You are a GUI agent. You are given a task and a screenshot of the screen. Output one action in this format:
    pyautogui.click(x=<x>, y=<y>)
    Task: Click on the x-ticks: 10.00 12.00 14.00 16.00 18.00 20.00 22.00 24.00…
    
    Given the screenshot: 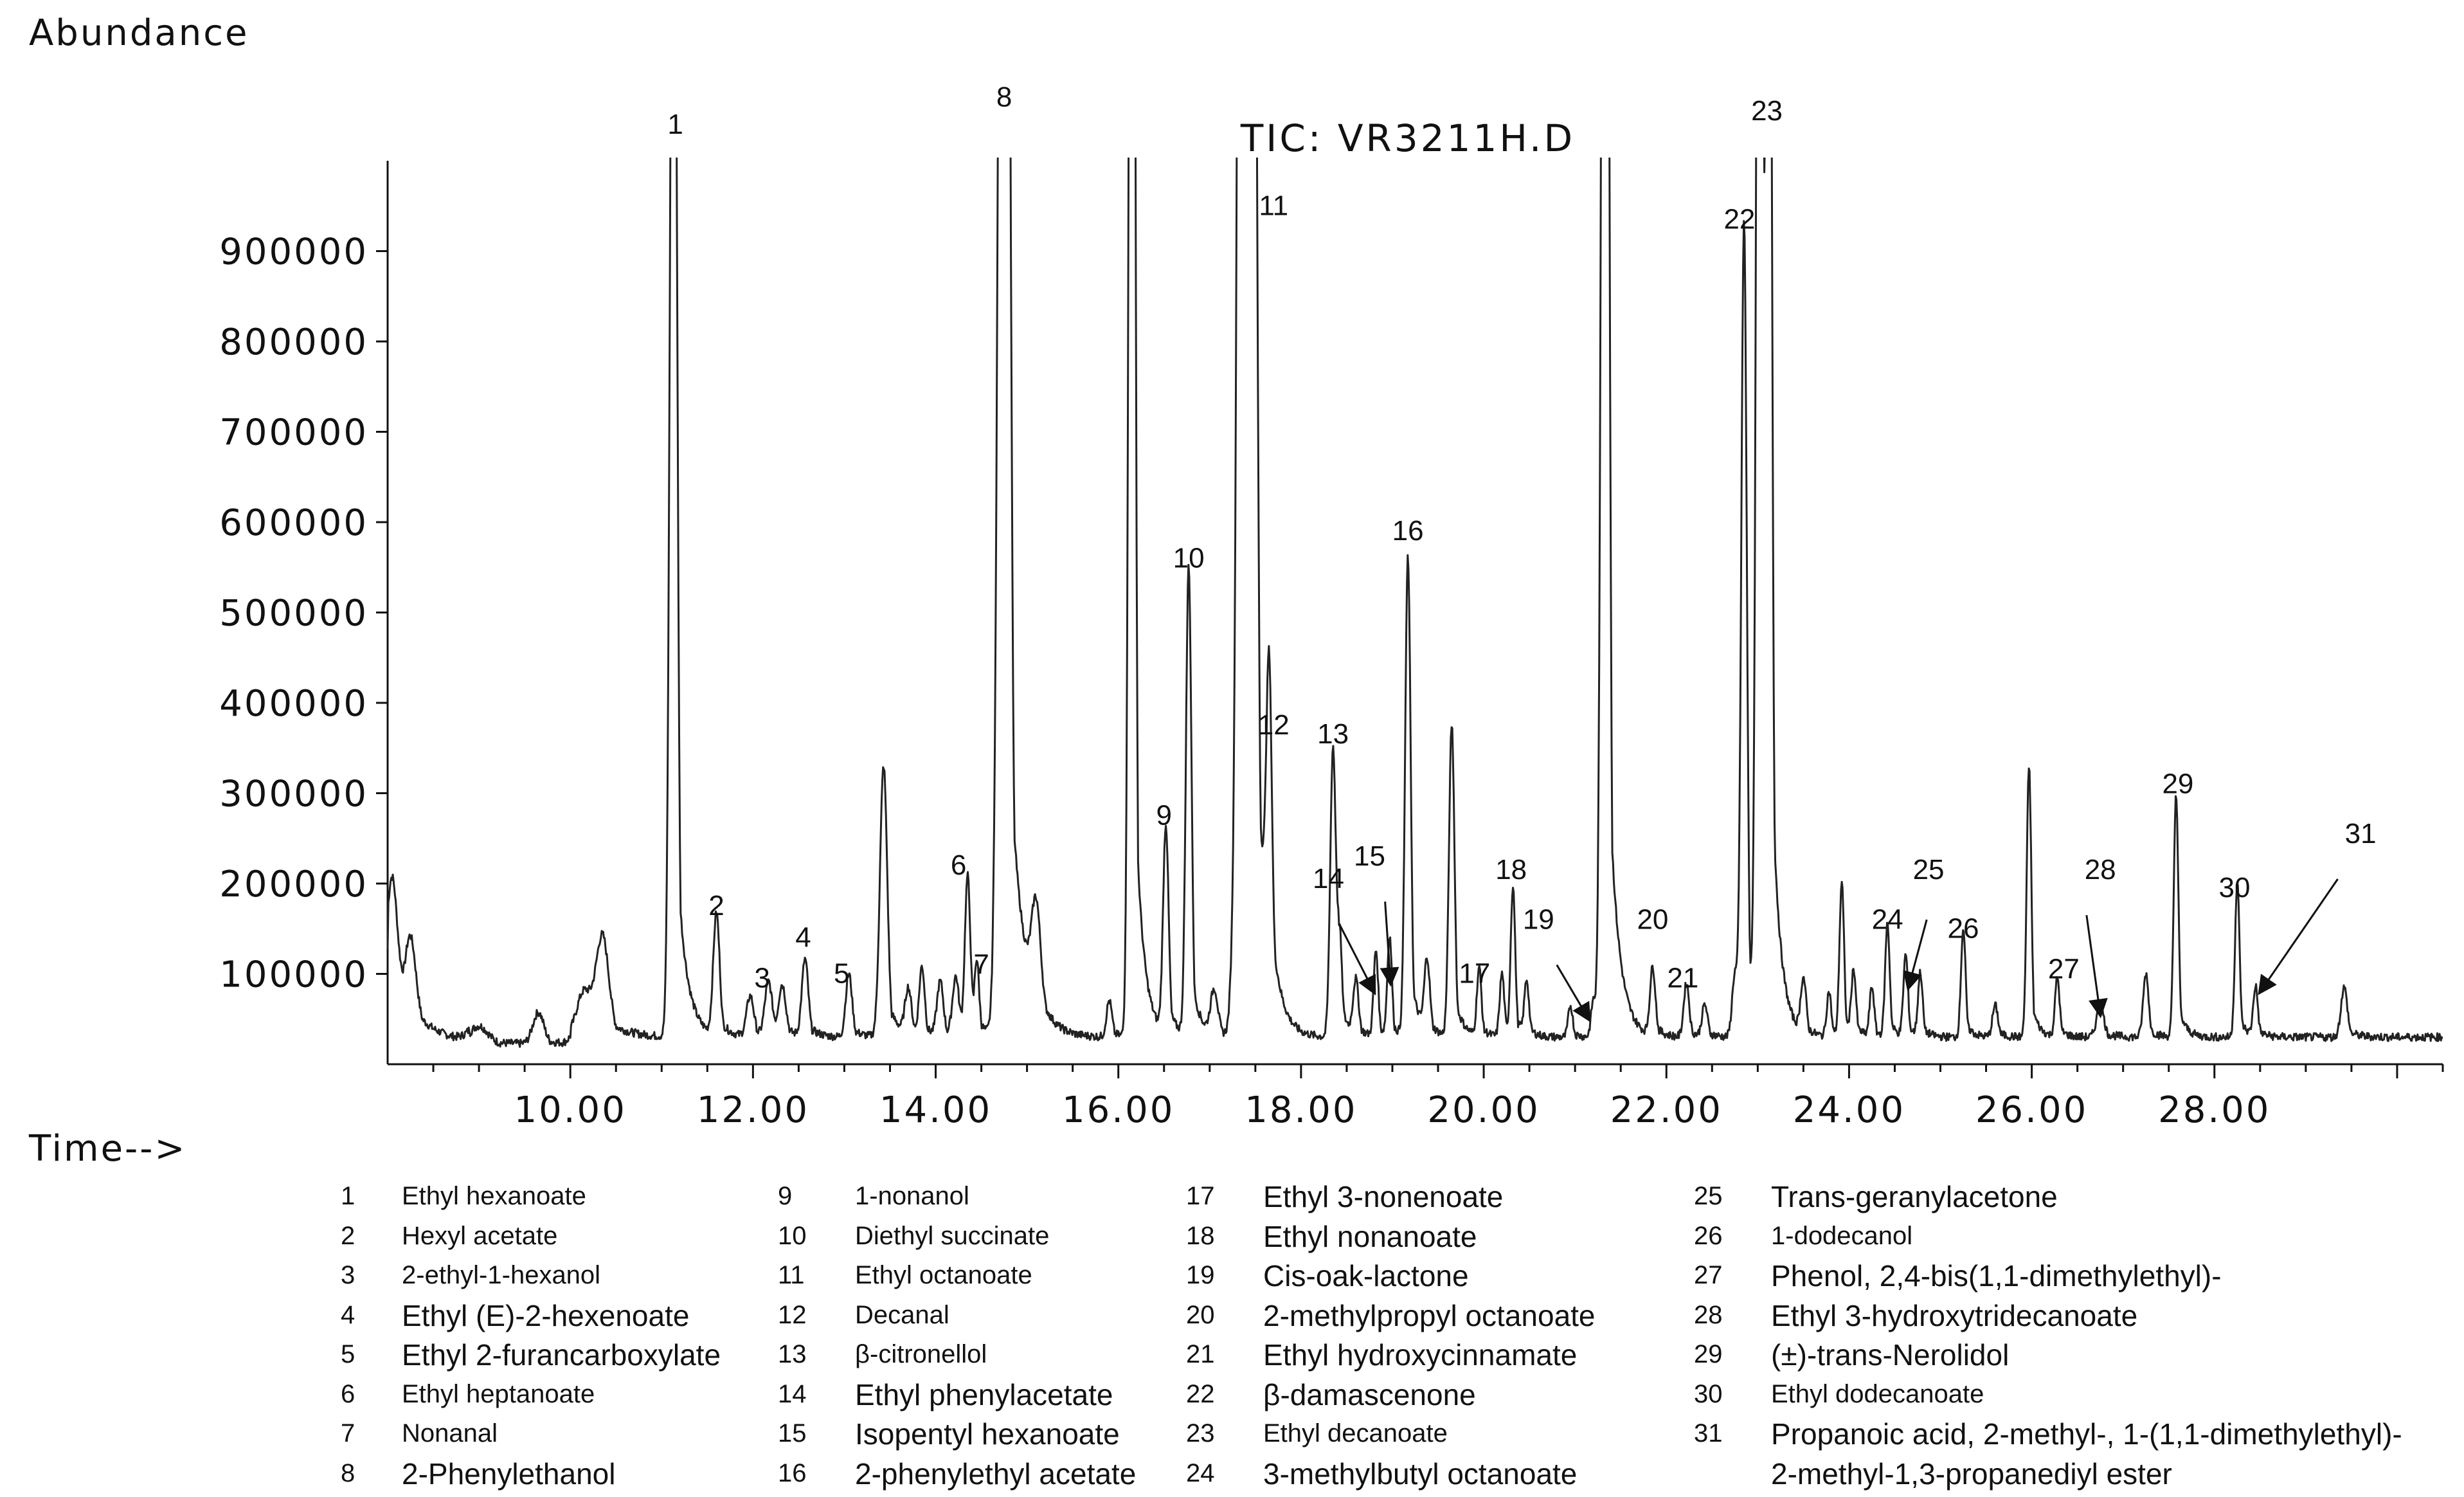 What is the action you would take?
    pyautogui.click(x=1438, y=1097)
    